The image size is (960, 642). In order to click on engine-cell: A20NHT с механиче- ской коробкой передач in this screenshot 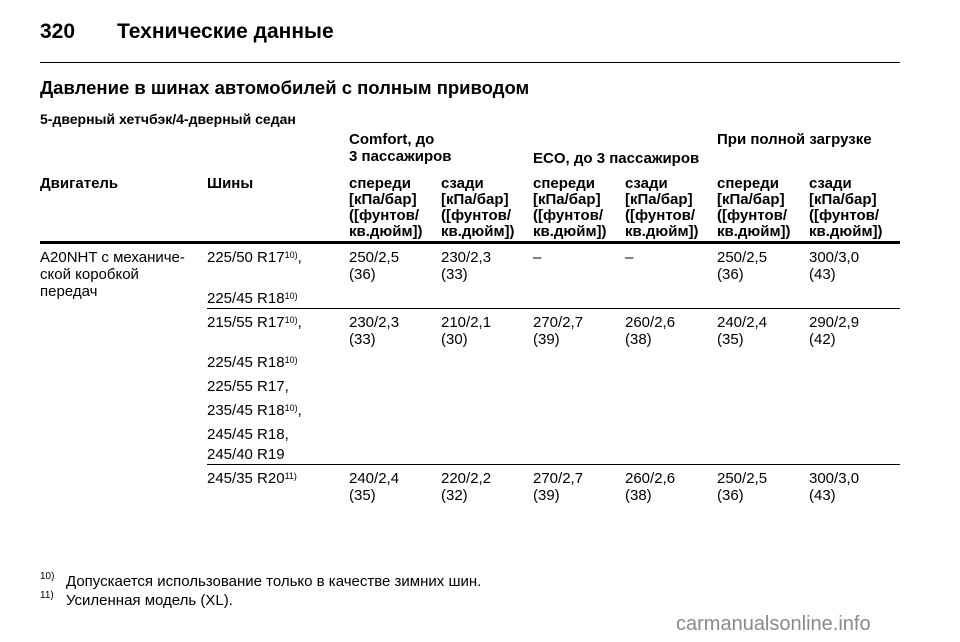, I will do `click(112, 274)`.